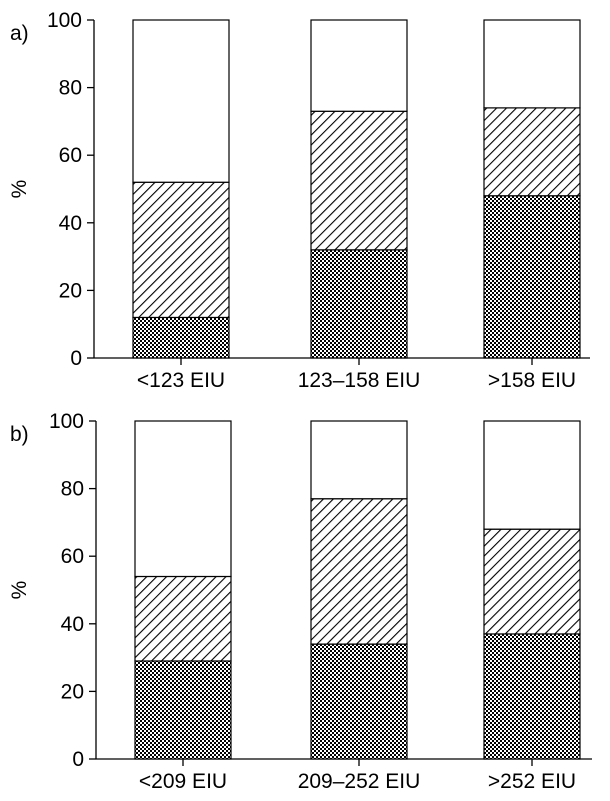 Image resolution: width=610 pixels, height=801 pixels. What do you see at coordinates (183, 781) in the screenshot?
I see `x-tick-label: <209 EIU` at bounding box center [183, 781].